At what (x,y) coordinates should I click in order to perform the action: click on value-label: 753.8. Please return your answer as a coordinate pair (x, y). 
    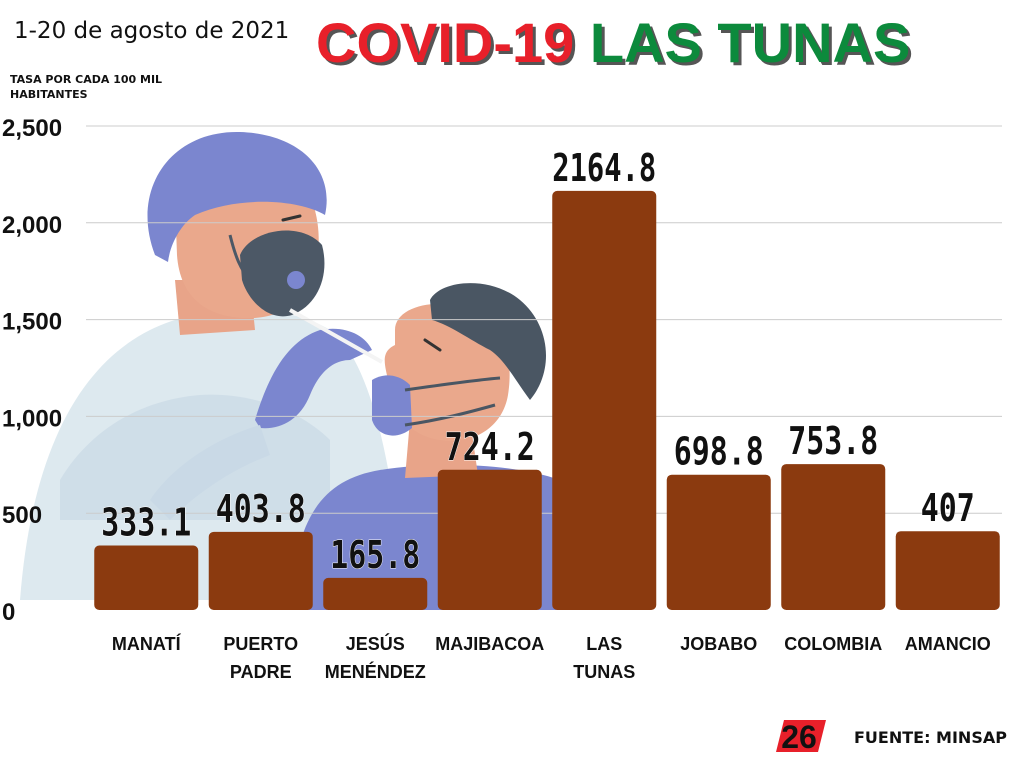
    Looking at the image, I should click on (833, 441).